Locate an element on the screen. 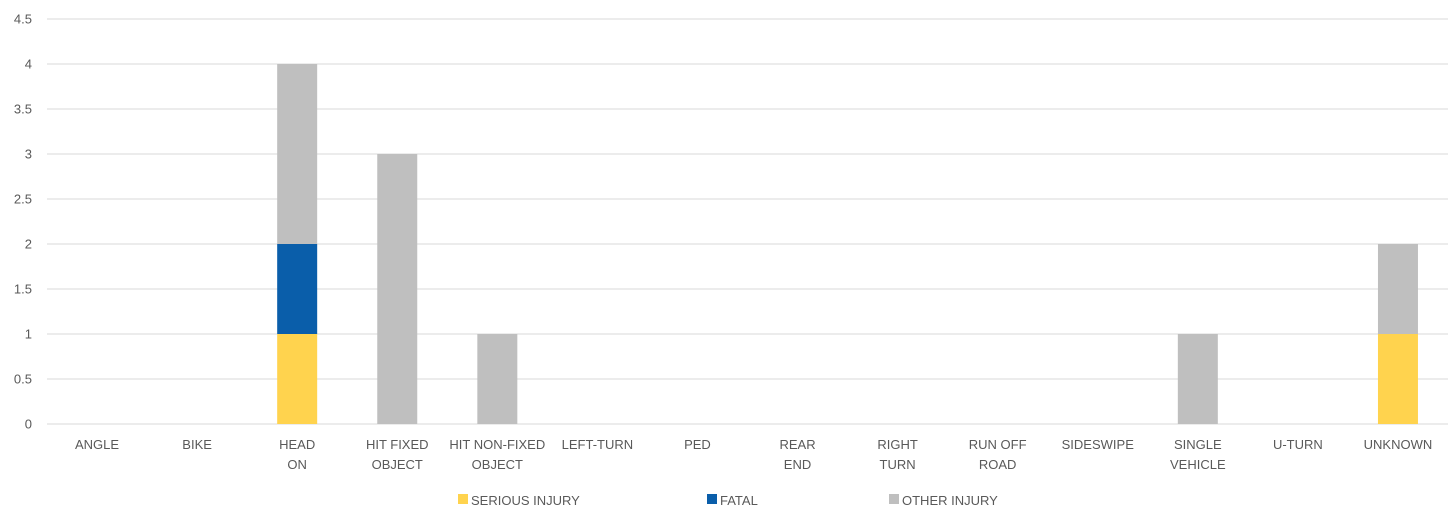 The image size is (1448, 508). x-tick-label: HIT FIXED OBJECT is located at coordinates (397, 454).